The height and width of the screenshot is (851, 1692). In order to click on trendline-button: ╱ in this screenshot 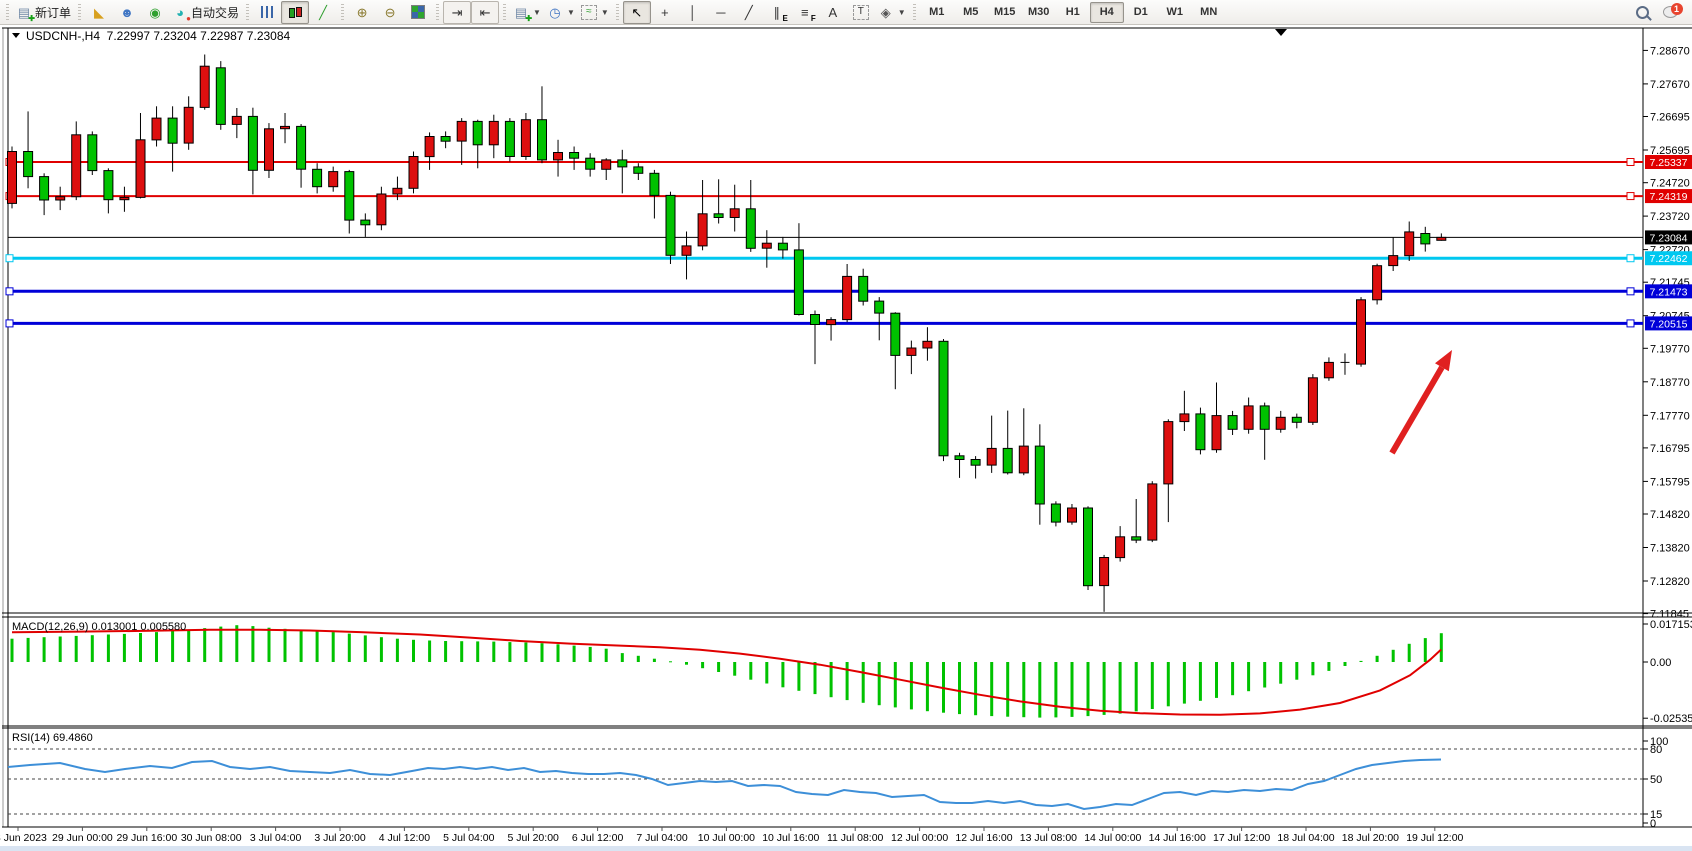, I will do `click(749, 12)`.